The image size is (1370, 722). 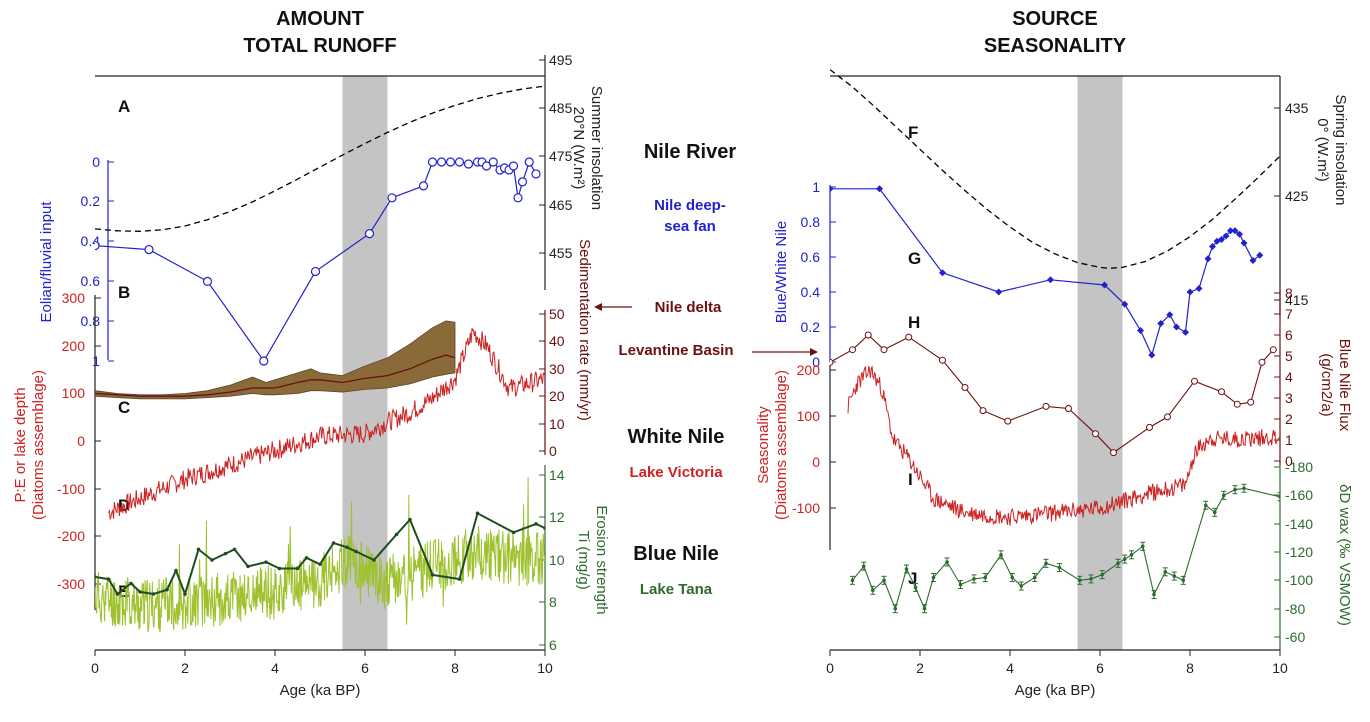 I want to click on seasonality-tick: 0, so click(x=816, y=462).